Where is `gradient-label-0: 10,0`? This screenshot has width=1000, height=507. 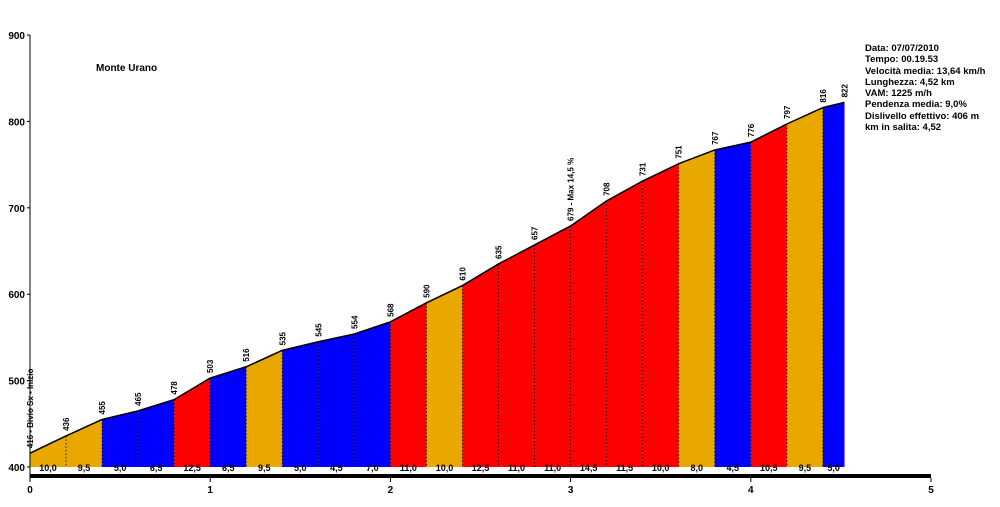 gradient-label-0: 10,0 is located at coordinates (48, 468).